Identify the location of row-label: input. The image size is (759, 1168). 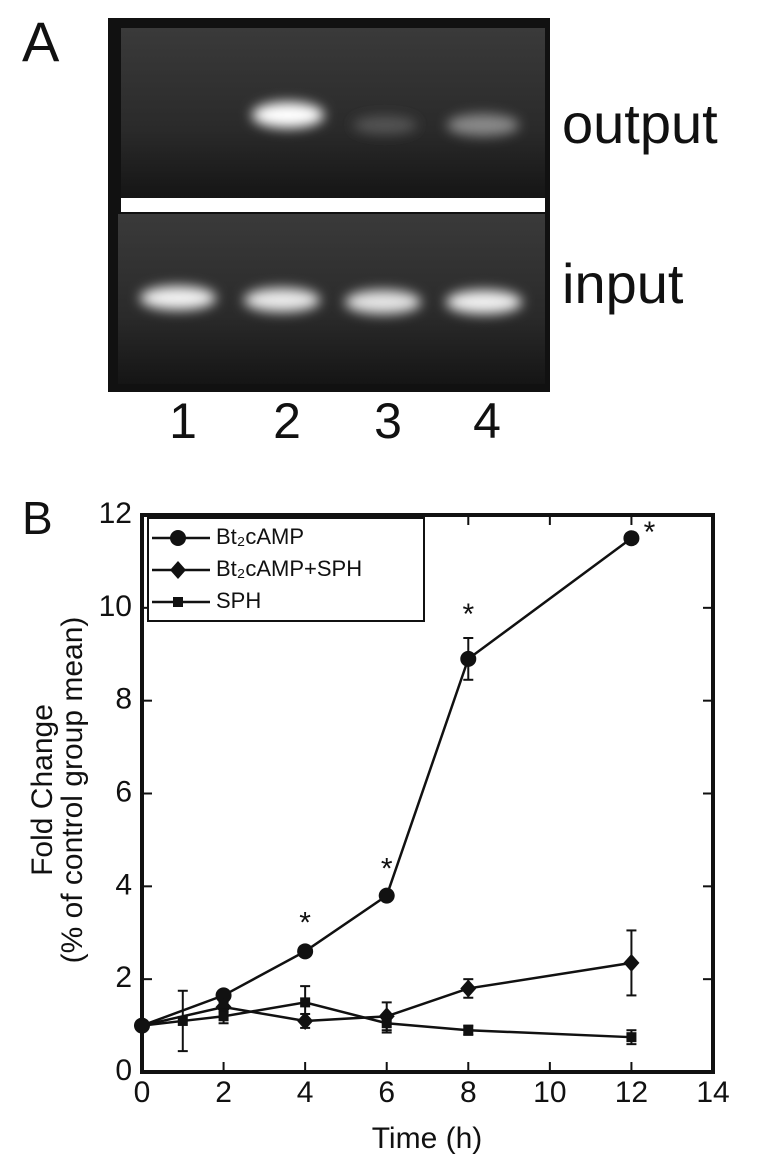
(623, 283).